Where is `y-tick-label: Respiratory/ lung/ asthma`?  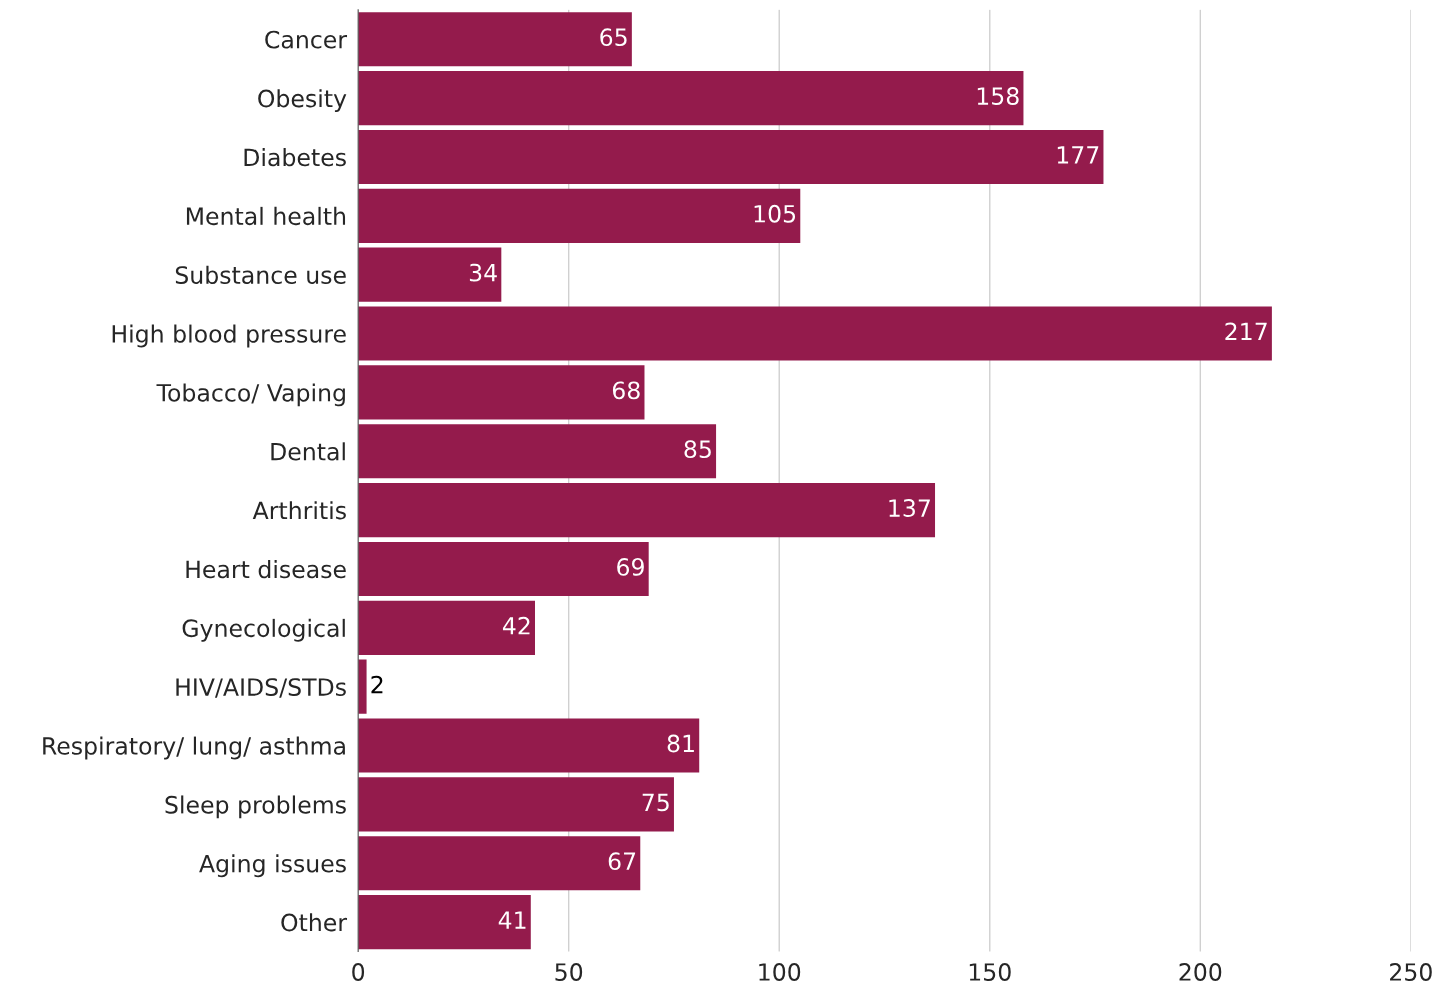 y-tick-label: Respiratory/ lung/ asthma is located at coordinates (194, 748).